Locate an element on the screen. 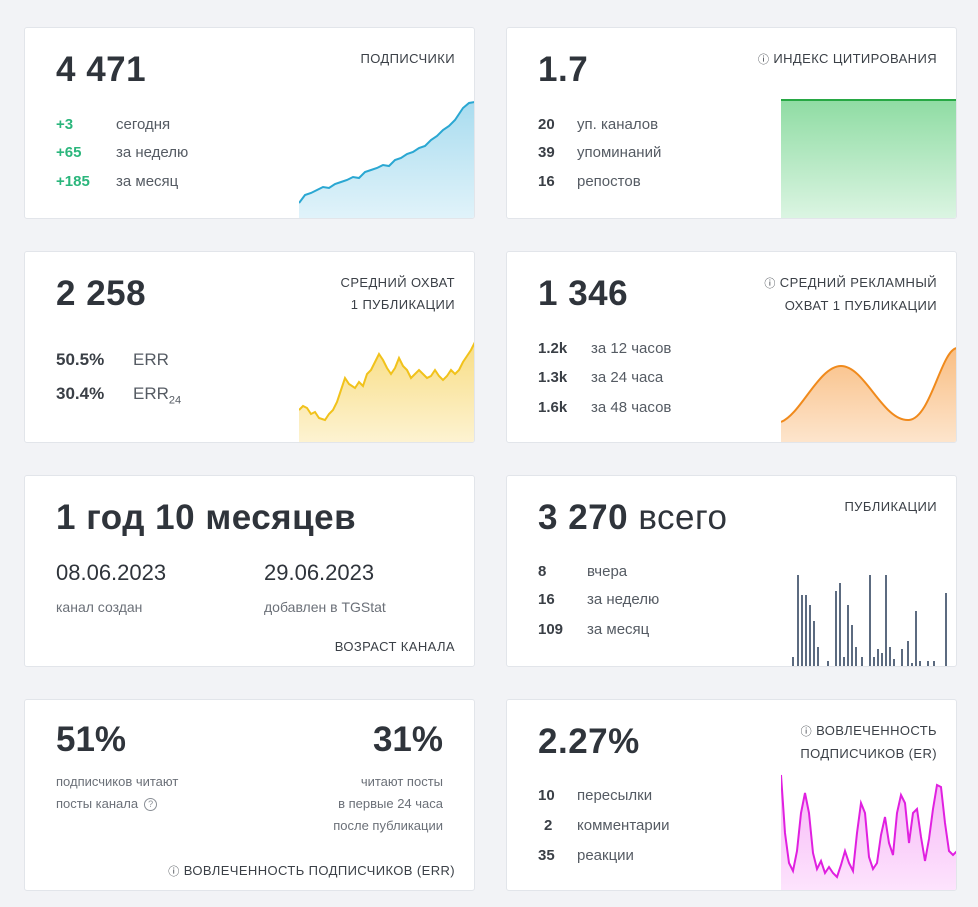 This screenshot has width=978, height=907. stat-num: +185 is located at coordinates (73, 181).